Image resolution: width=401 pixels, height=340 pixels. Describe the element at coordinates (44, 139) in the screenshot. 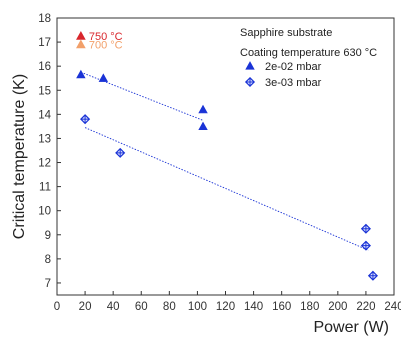

I see `y-tick-label: 13` at that location.